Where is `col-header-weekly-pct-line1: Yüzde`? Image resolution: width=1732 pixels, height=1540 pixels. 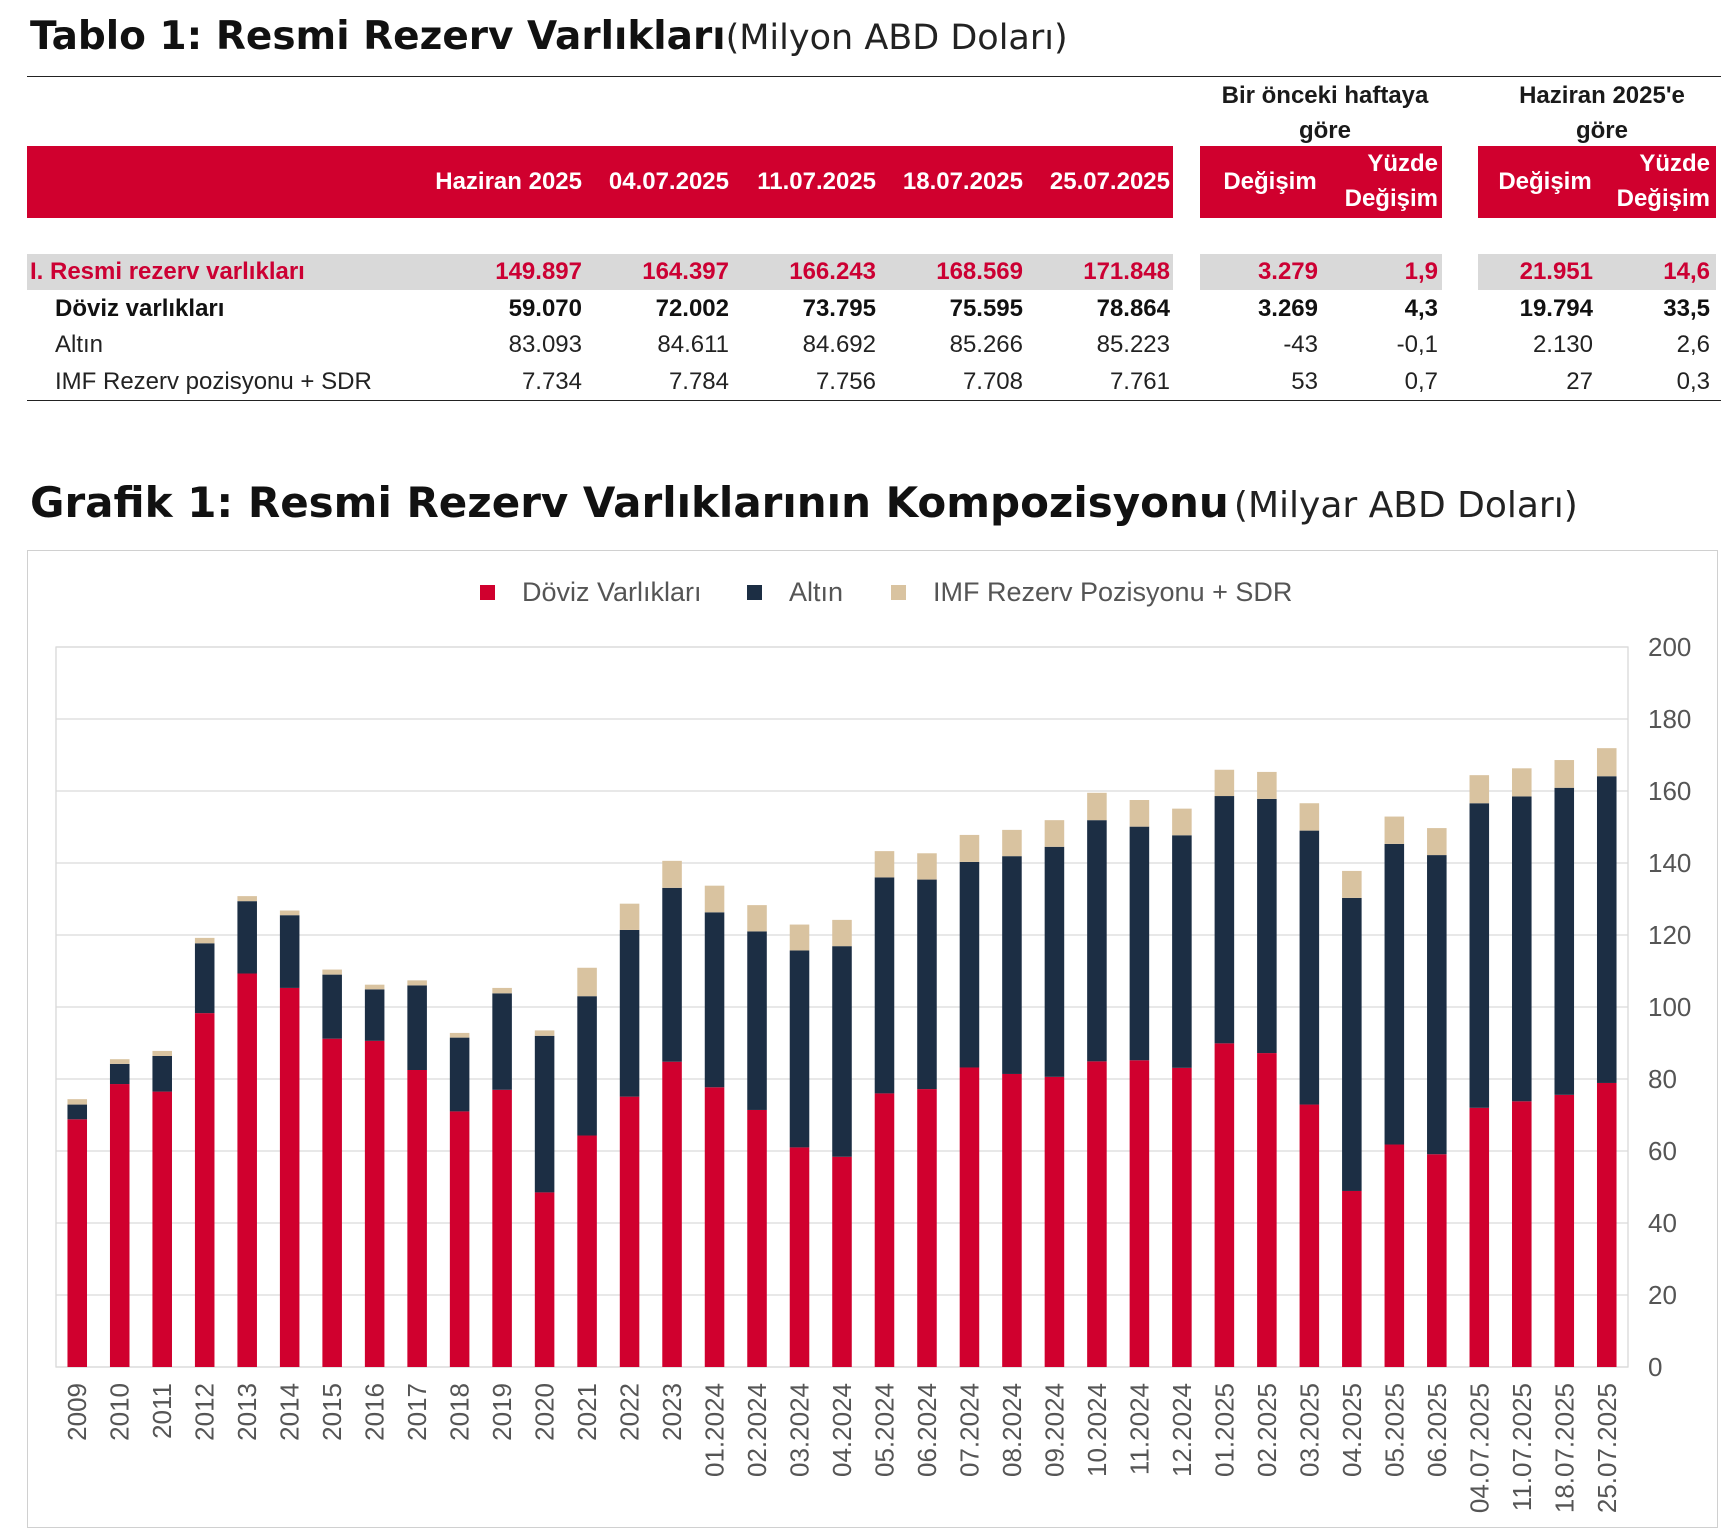
col-header-weekly-pct-line1: Yüzde is located at coordinates (1402, 163).